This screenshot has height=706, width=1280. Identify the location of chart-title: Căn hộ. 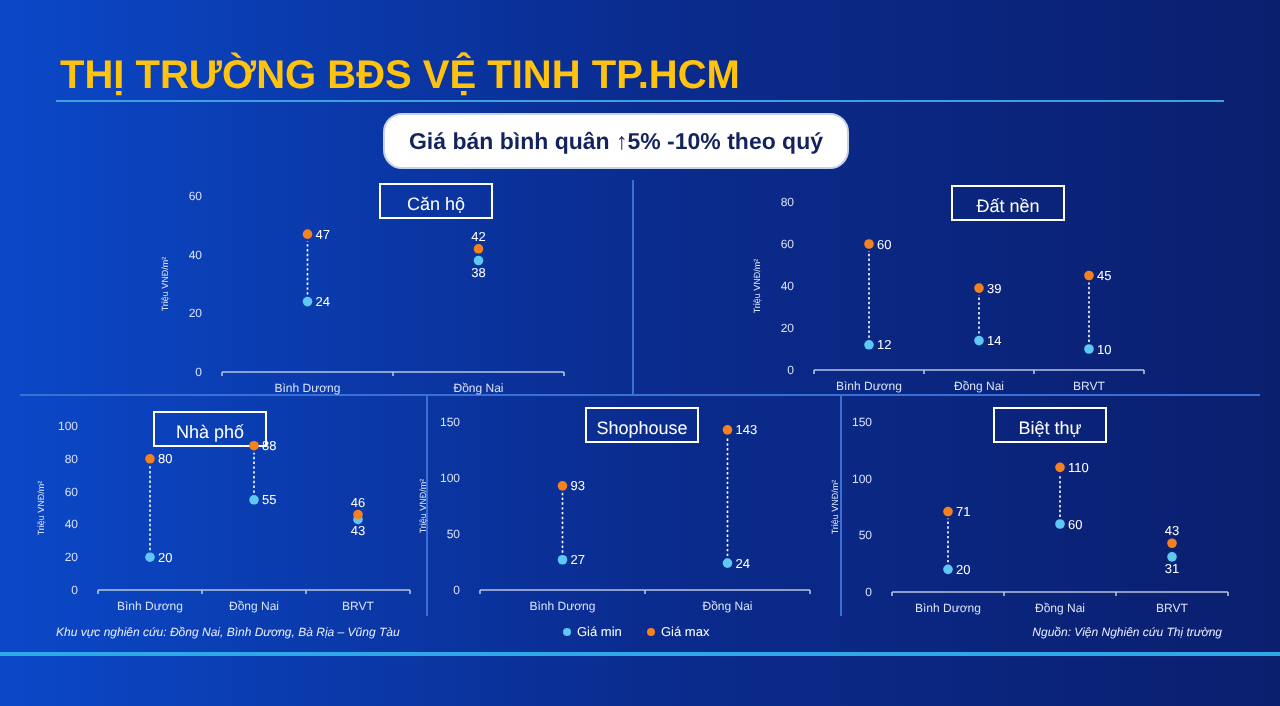
(436, 204).